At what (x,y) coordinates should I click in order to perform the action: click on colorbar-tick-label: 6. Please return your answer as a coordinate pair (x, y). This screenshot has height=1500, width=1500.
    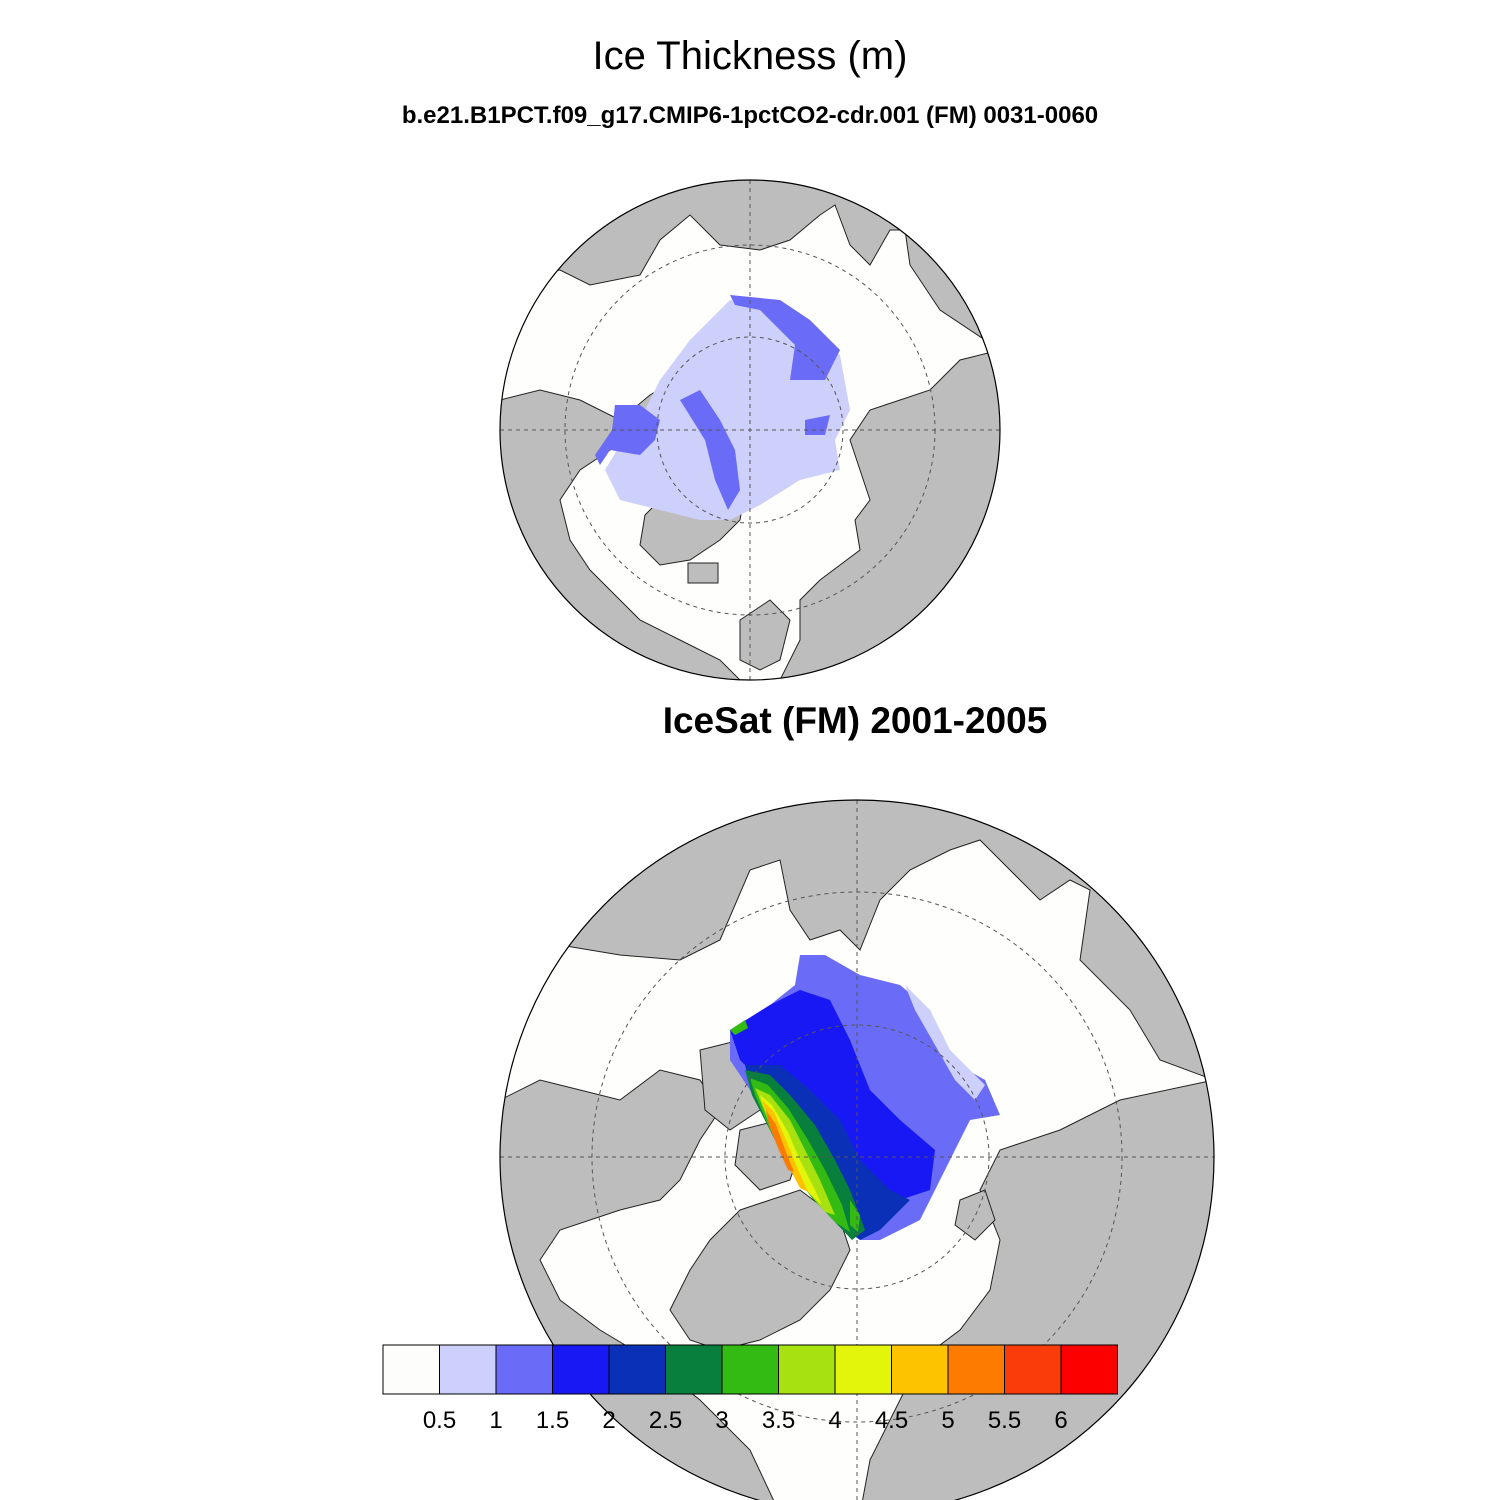
    Looking at the image, I should click on (1060, 1420).